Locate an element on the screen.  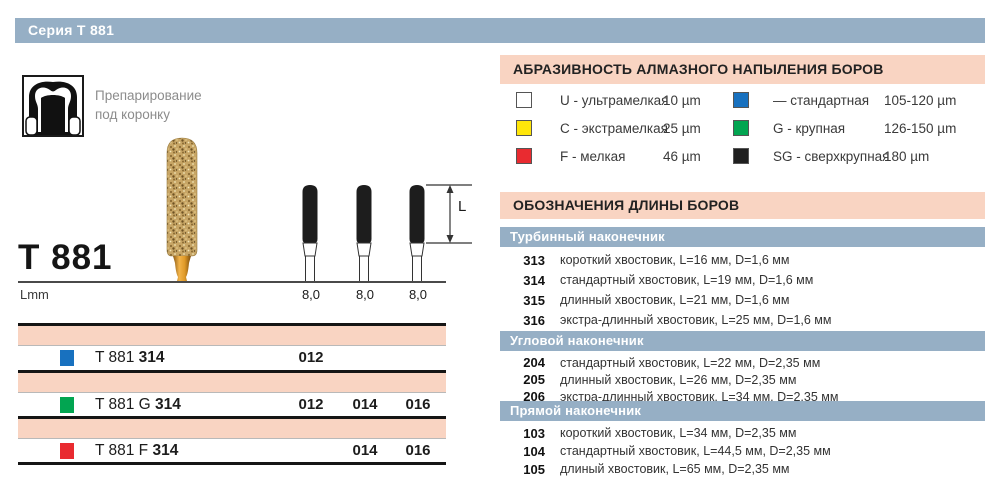
legend-value: 126-150 µm is located at coordinates (920, 128).